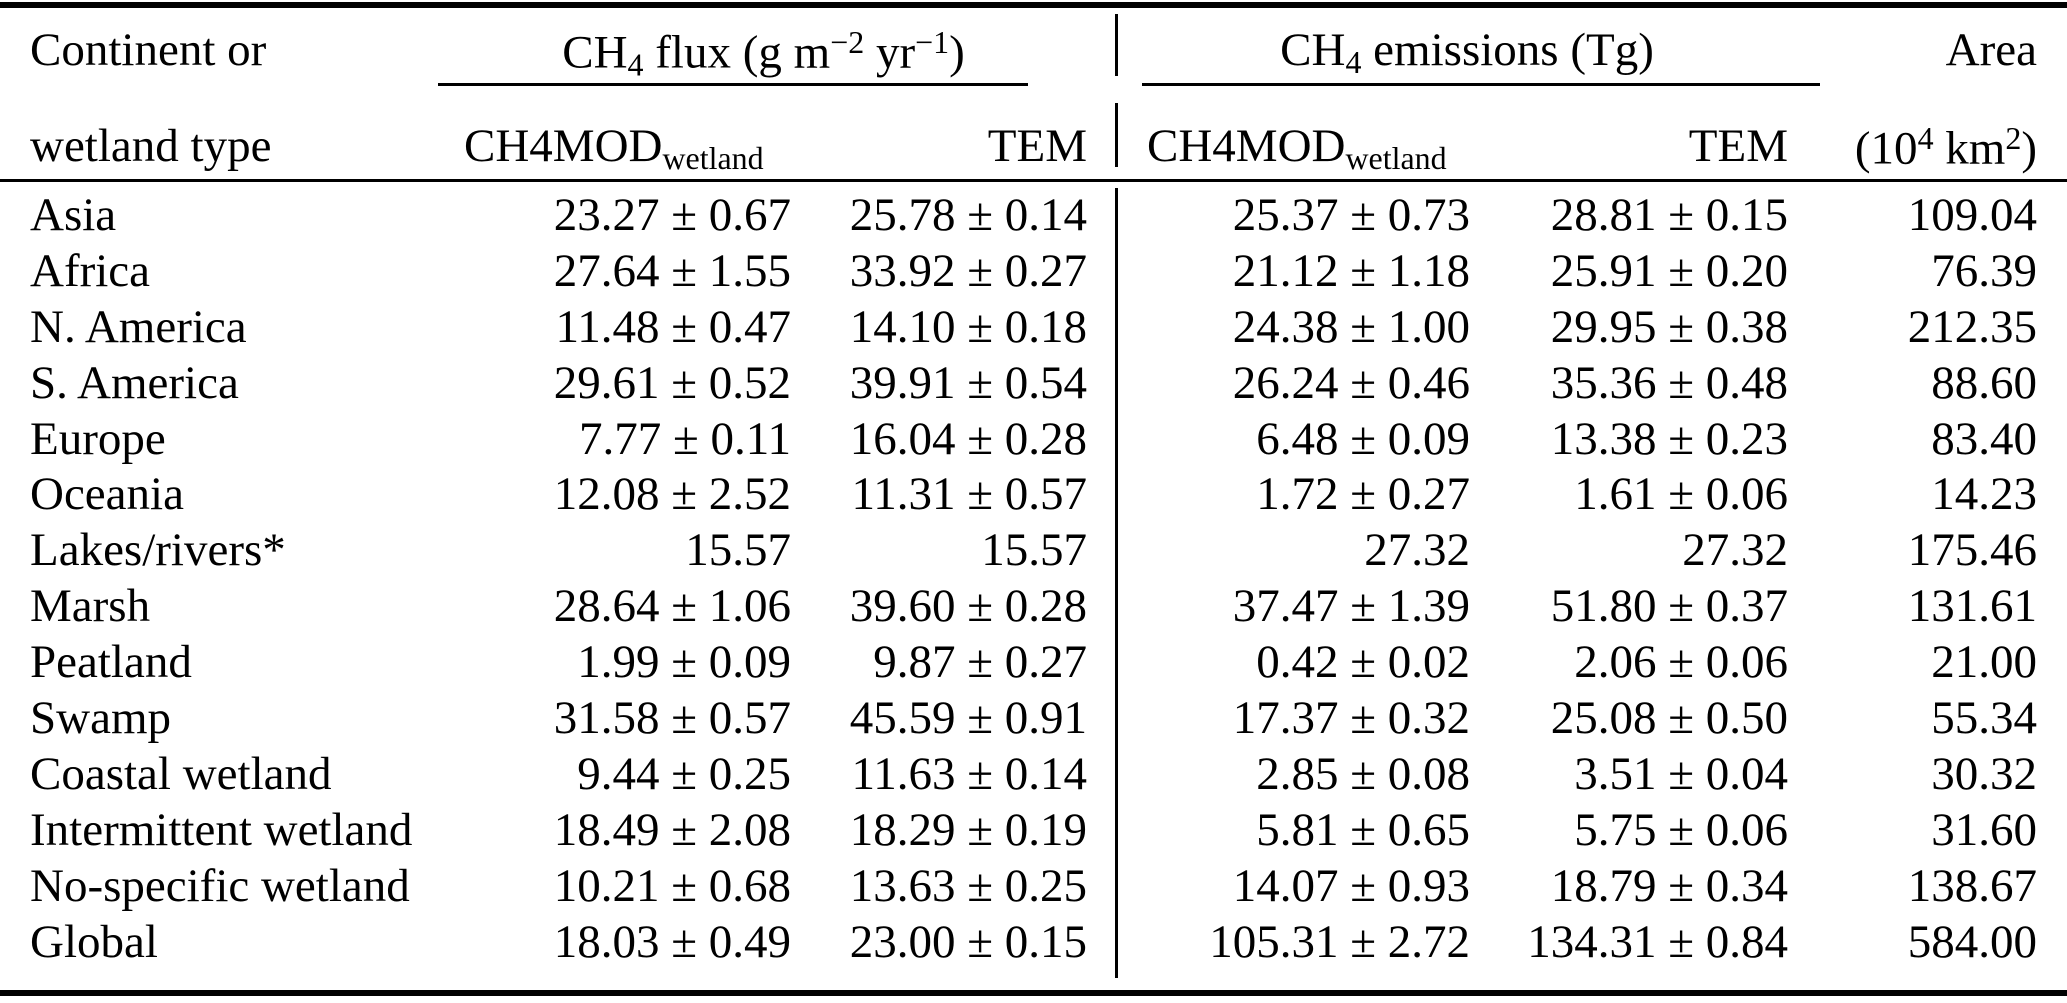 The height and width of the screenshot is (1003, 2067). Describe the element at coordinates (220, 885) in the screenshot. I see `row-label: No-specific wetland` at that location.